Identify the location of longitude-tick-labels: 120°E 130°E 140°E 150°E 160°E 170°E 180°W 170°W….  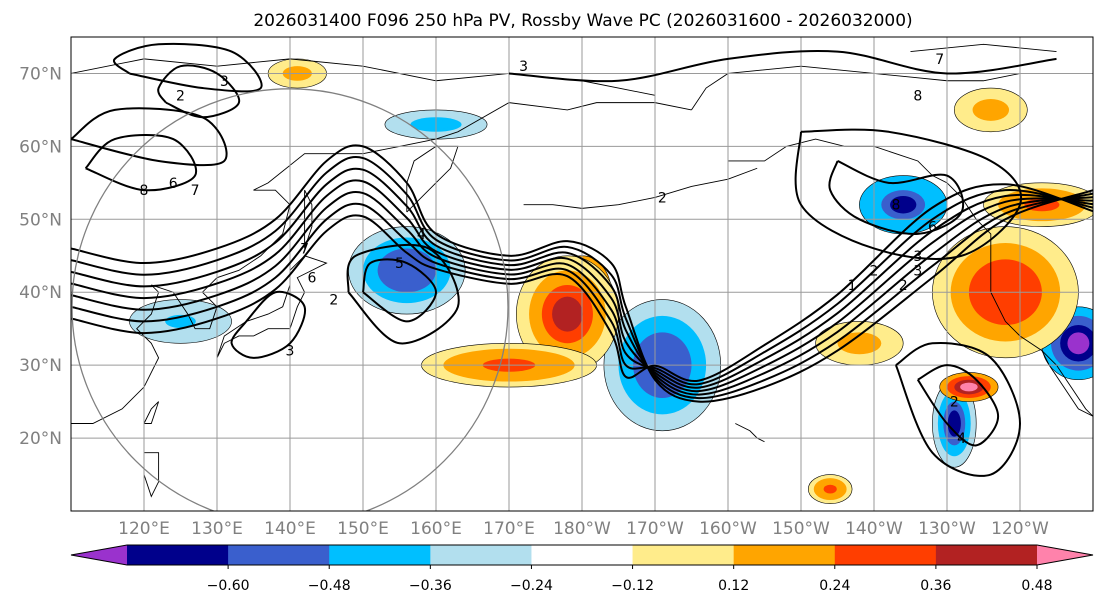
(583, 529).